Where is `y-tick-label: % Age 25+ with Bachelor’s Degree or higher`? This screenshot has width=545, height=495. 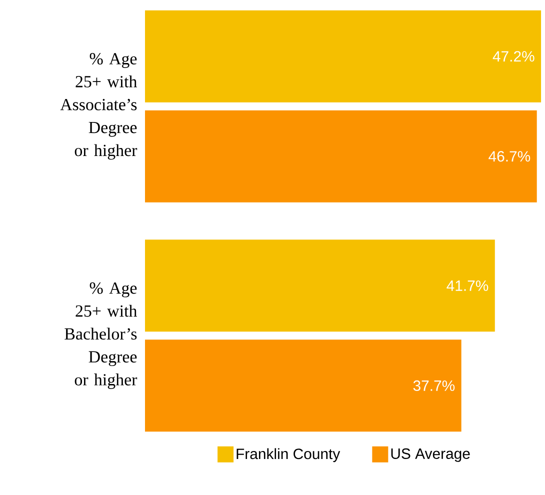
y-tick-label: % Age 25+ with Bachelor’s Degree or higher is located at coordinates (101, 335).